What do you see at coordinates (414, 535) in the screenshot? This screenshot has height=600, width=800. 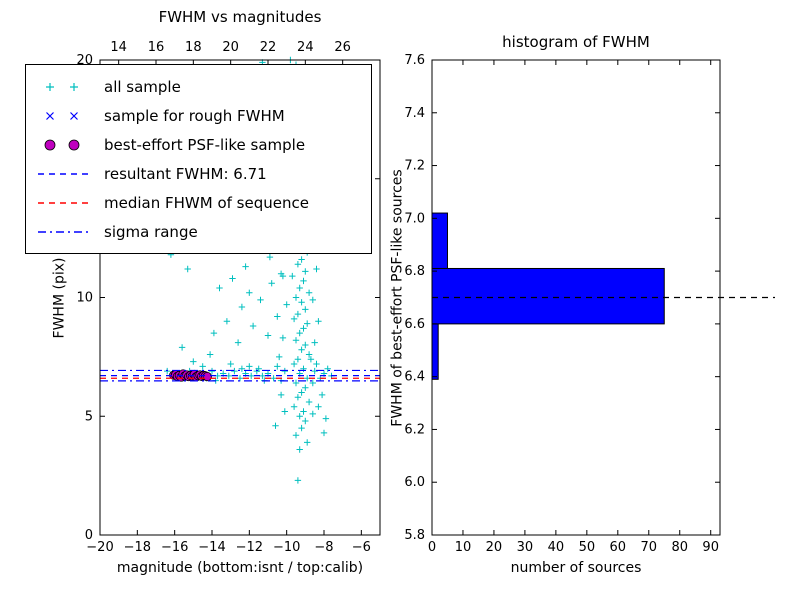 I see `svg-text: 5.8` at bounding box center [414, 535].